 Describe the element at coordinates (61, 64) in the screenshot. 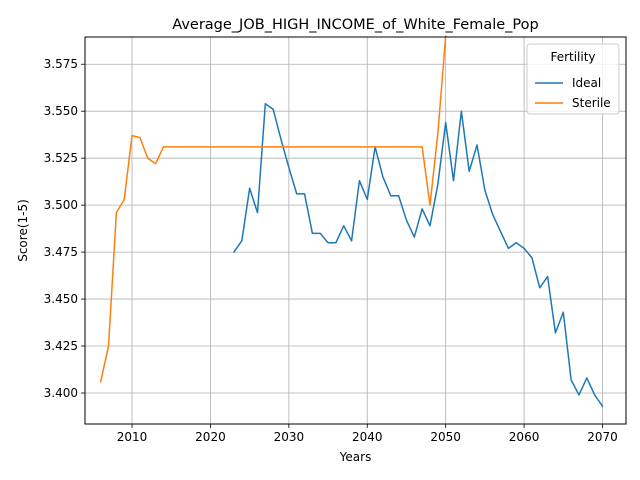

I see `y-tick-label: 3.575` at that location.